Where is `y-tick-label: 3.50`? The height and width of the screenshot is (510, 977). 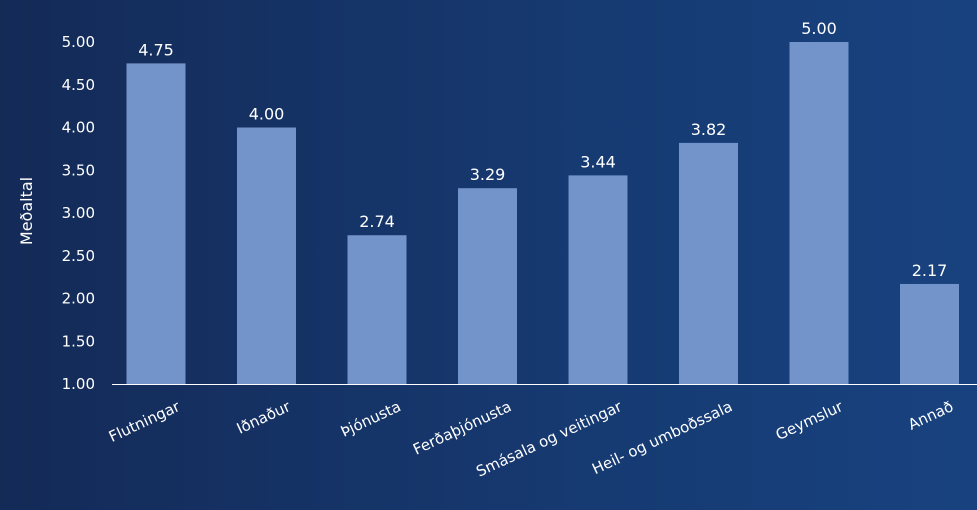
y-tick-label: 3.50 is located at coordinates (78, 170).